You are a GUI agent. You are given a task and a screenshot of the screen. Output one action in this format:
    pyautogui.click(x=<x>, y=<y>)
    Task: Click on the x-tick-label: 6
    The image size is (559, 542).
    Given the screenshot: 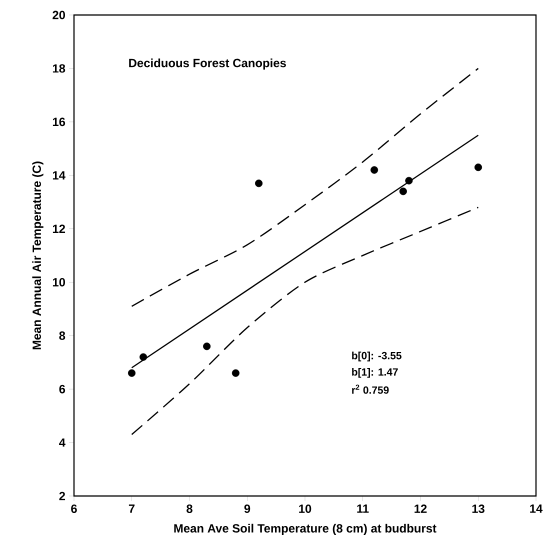 What is the action you would take?
    pyautogui.click(x=74, y=508)
    